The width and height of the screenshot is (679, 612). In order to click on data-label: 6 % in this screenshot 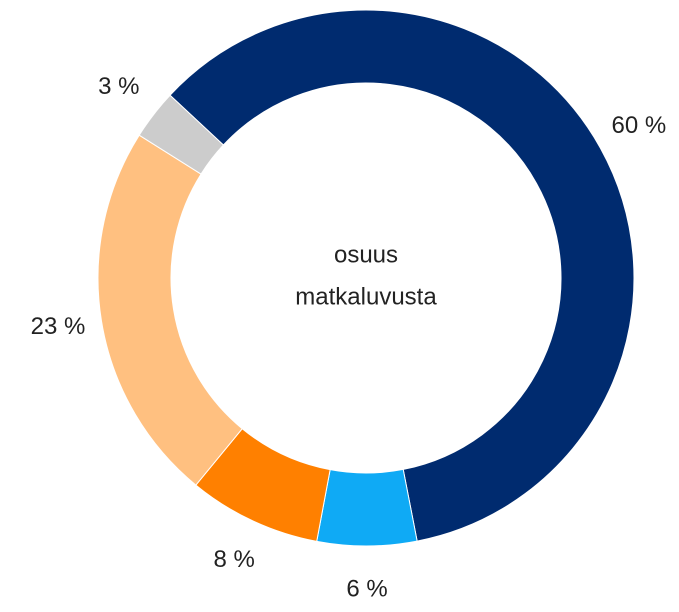, I will do `click(366, 588)`.